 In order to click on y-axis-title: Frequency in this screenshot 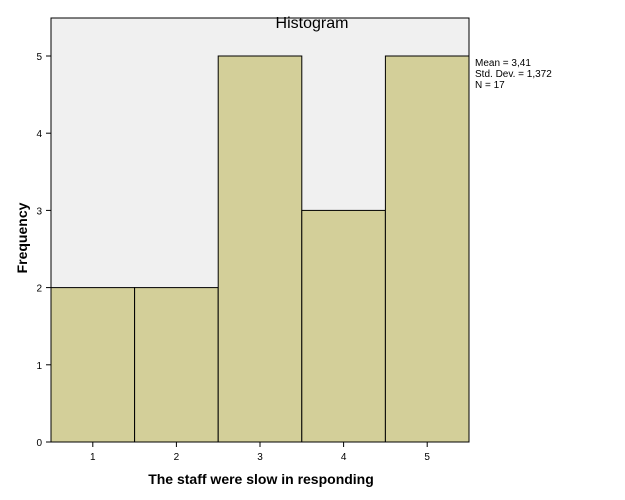, I will do `click(22, 237)`.